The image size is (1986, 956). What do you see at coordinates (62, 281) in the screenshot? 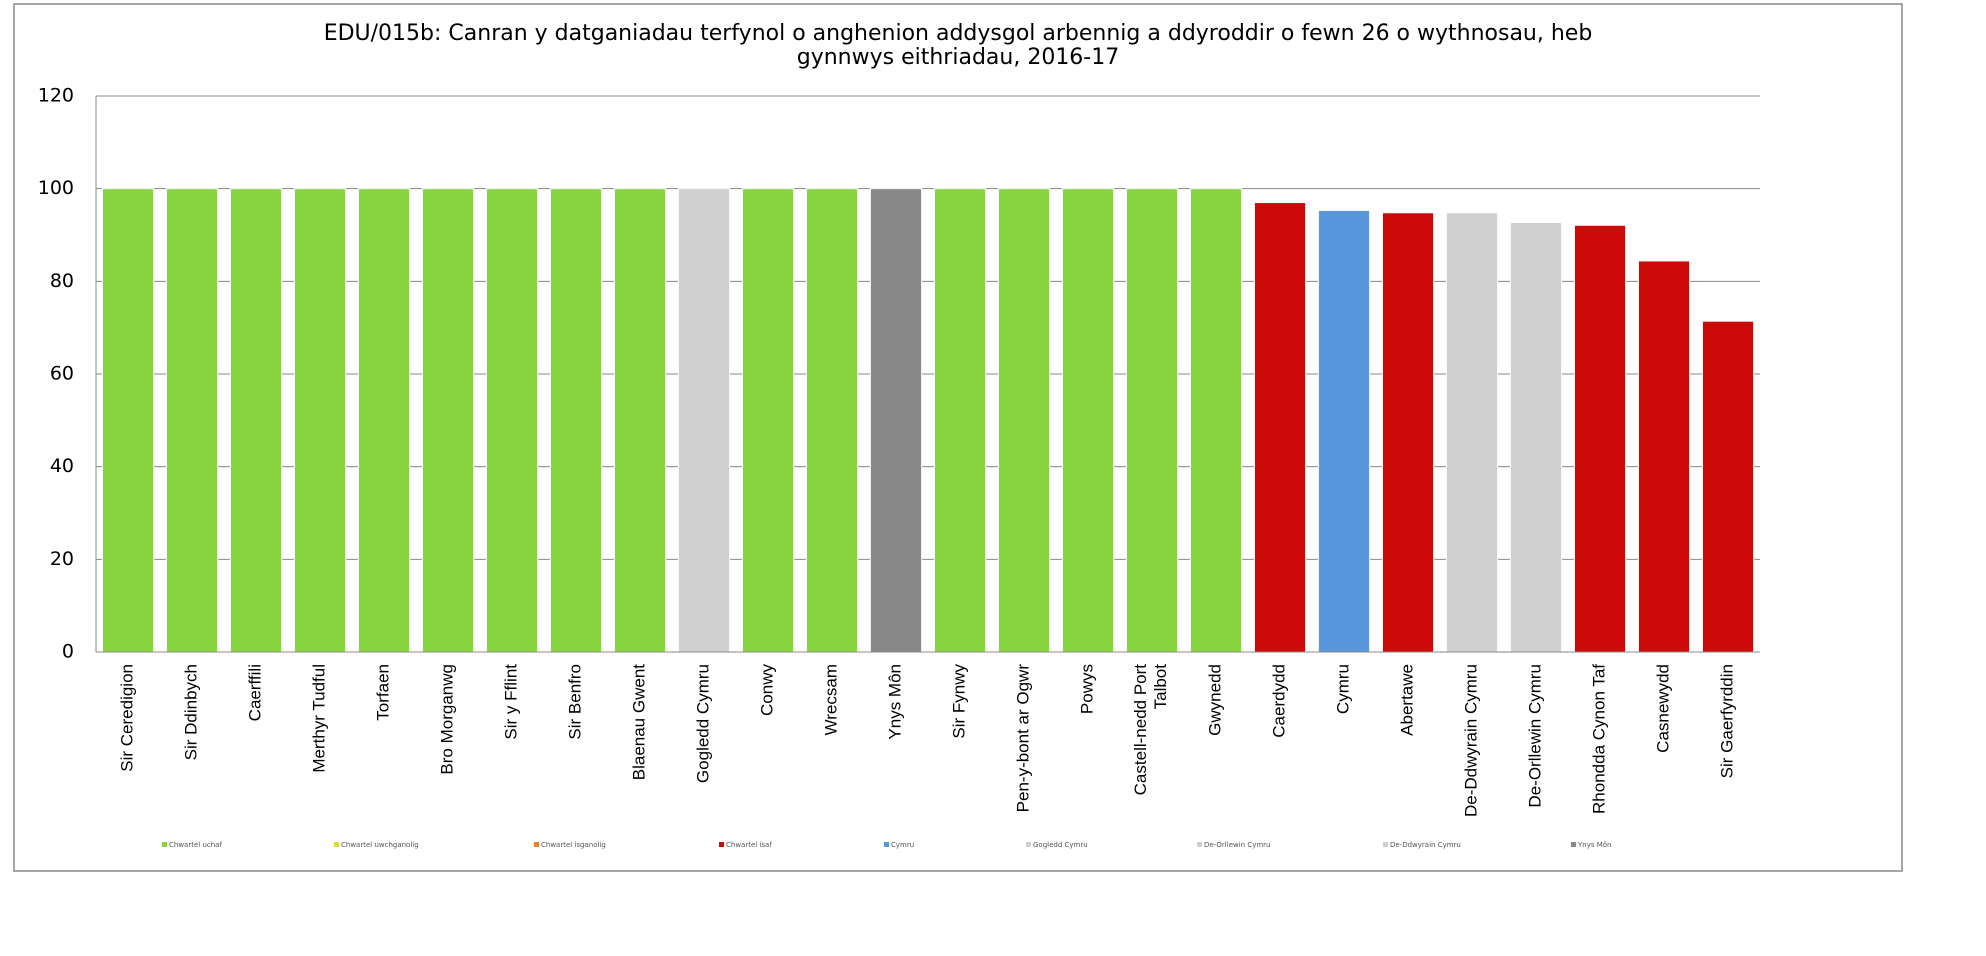
I see `y-tick-label: 80` at bounding box center [62, 281].